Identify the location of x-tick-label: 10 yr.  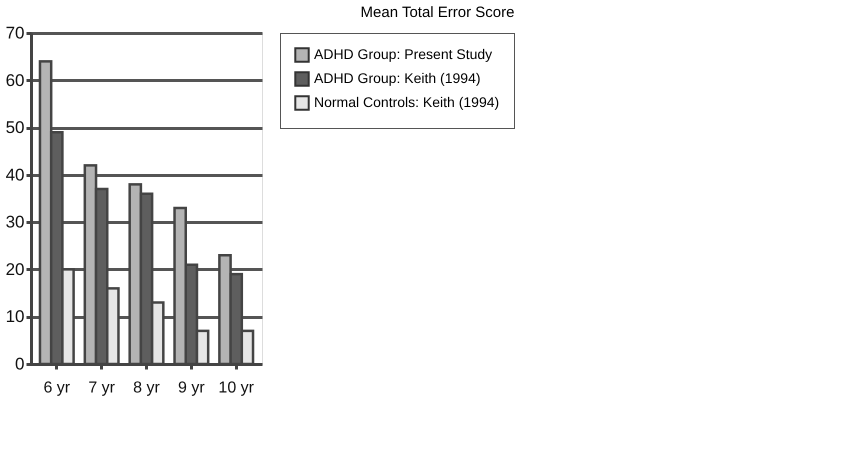
(236, 388).